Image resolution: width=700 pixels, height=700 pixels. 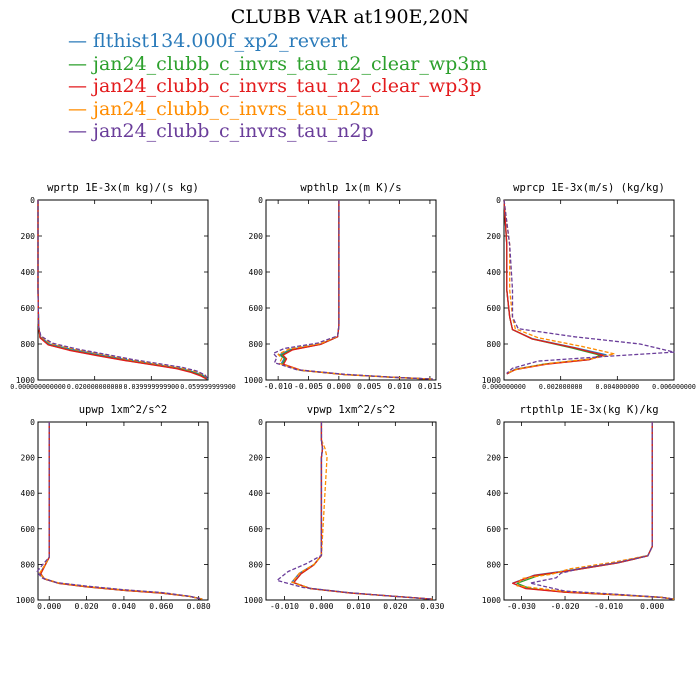 What do you see at coordinates (589, 188) in the screenshot?
I see `subplot-title: wprcp 1E-3x(m/s) (kg/kg)` at bounding box center [589, 188].